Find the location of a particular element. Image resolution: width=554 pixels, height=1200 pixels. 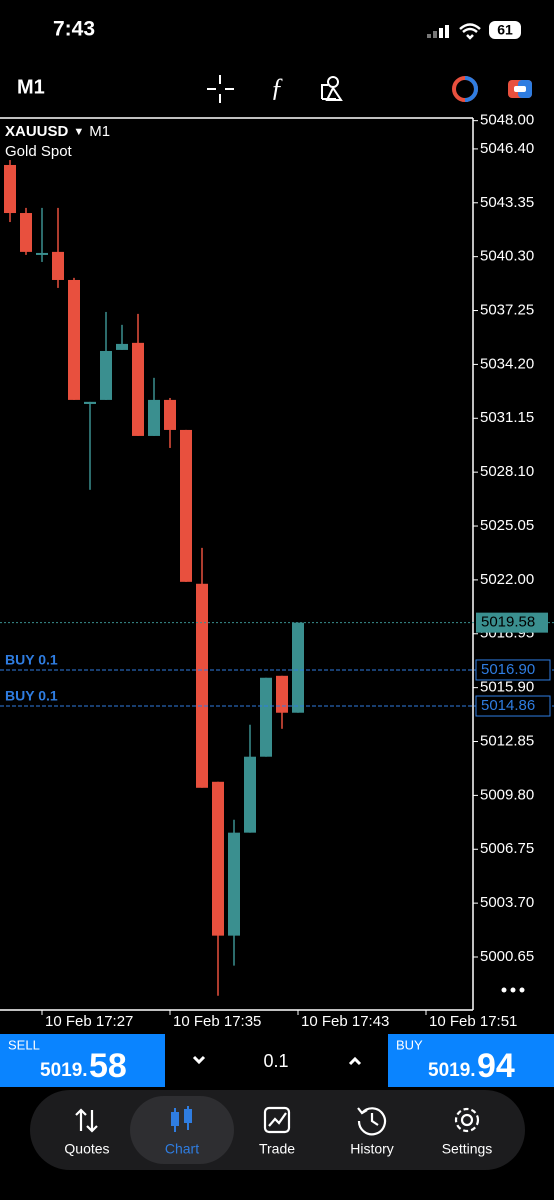

y-tick-label: 5040.30 is located at coordinates (507, 256).